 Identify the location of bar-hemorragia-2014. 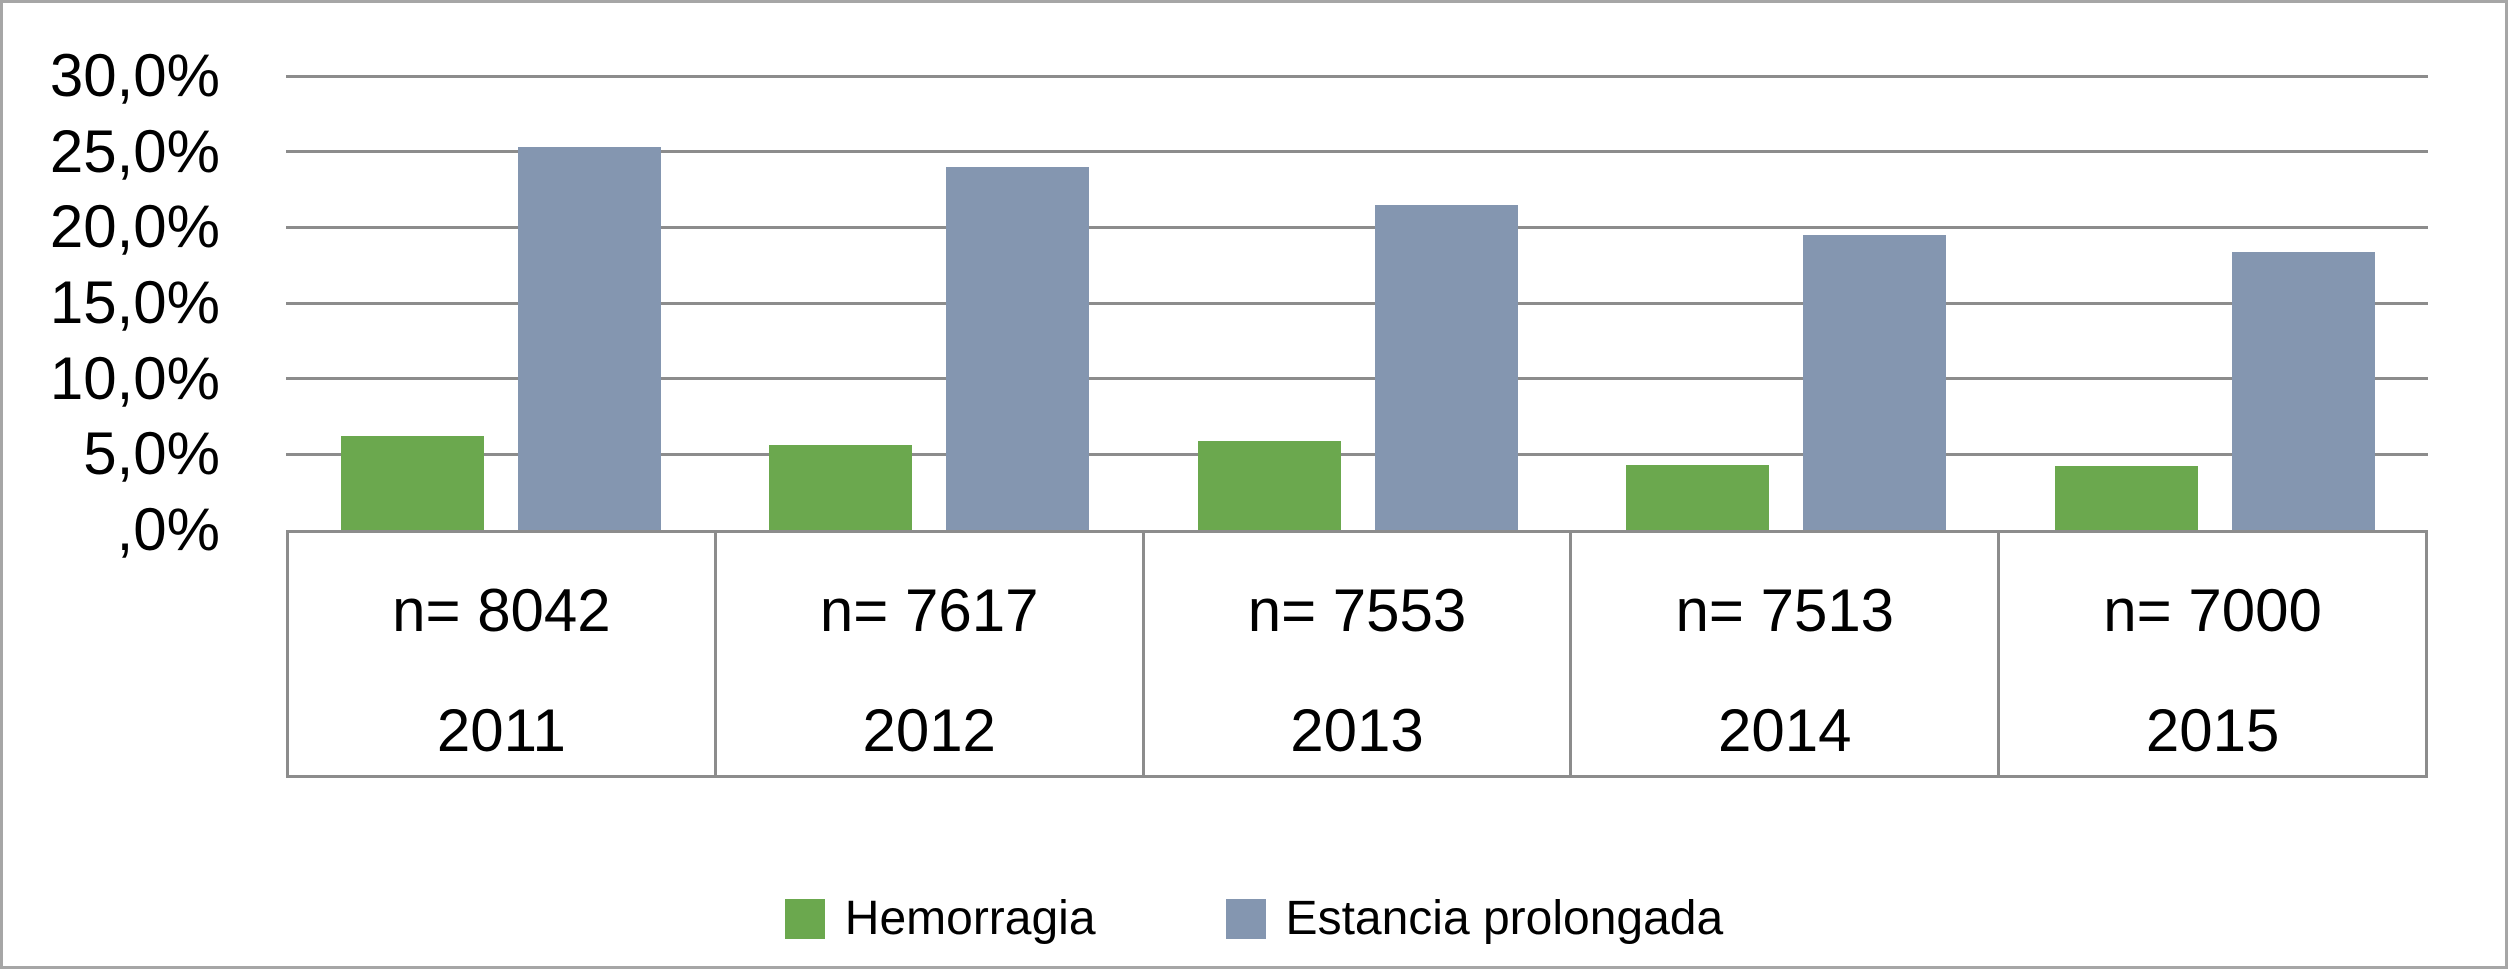
(1698, 497).